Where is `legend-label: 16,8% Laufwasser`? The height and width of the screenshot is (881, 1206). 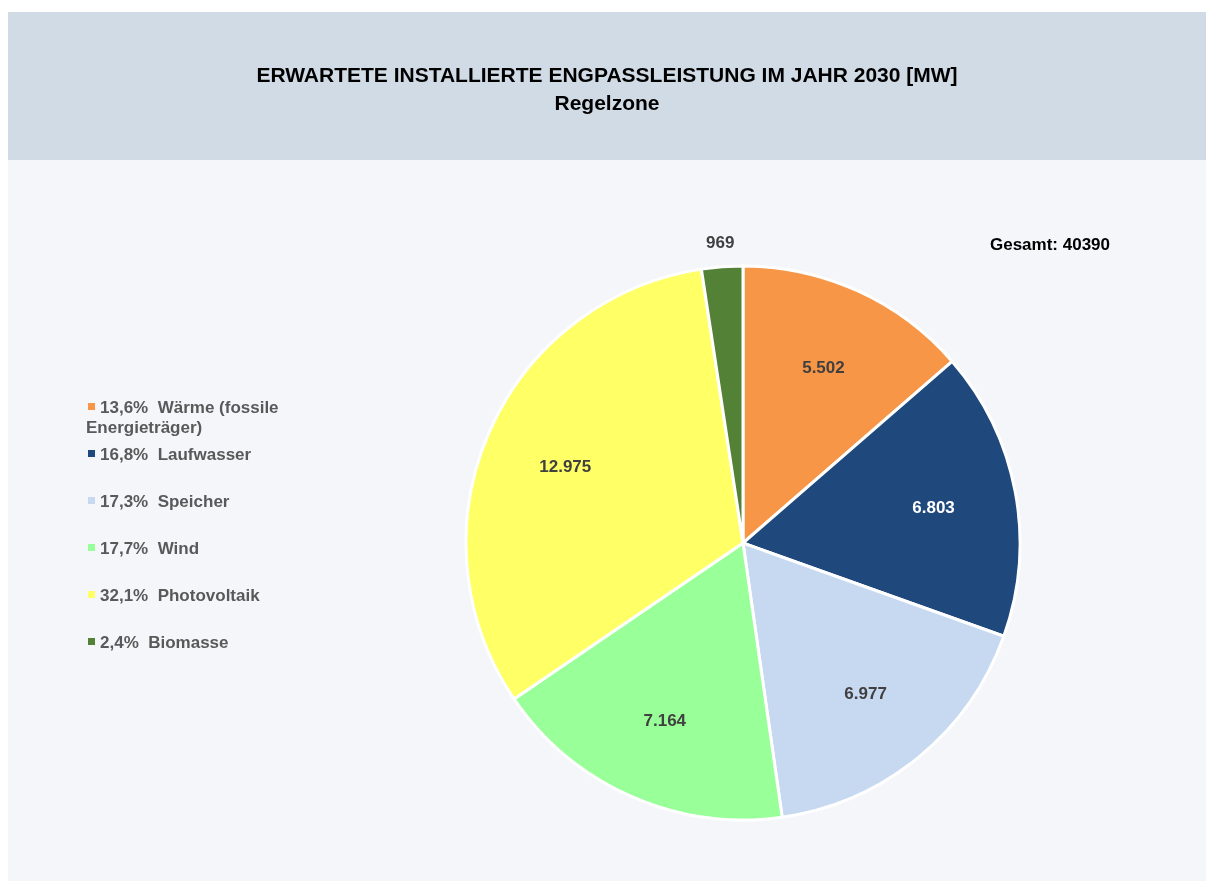
legend-label: 16,8% Laufwasser is located at coordinates (176, 454).